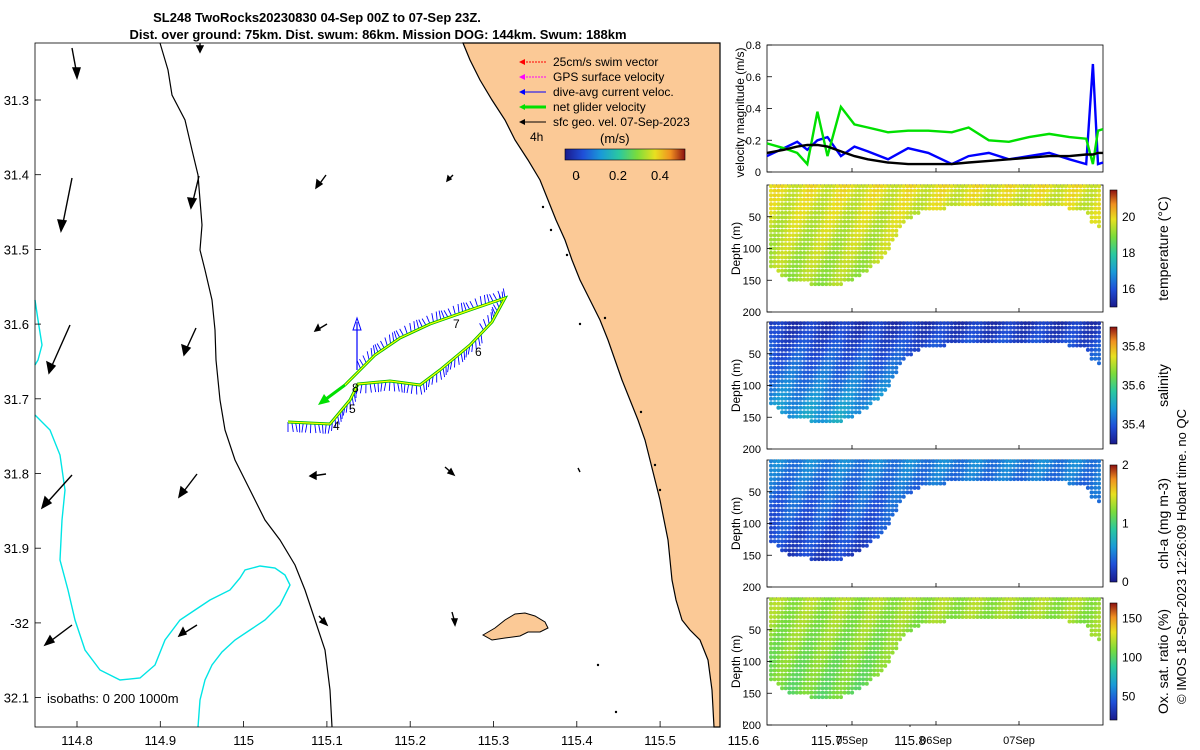  I want to click on colorbar-tick-label: 100, so click(1132, 658).